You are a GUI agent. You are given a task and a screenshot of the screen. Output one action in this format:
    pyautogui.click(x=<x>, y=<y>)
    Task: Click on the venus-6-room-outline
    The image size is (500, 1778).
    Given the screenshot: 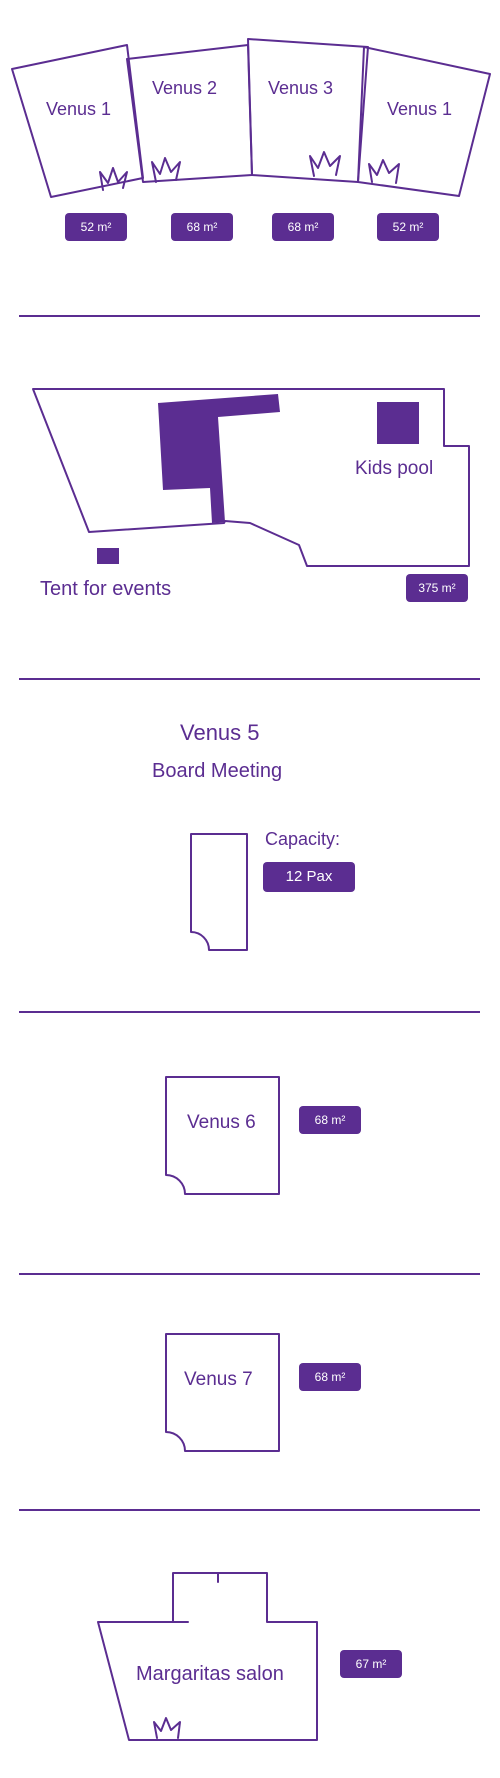 What is the action you would take?
    pyautogui.click(x=222, y=1135)
    